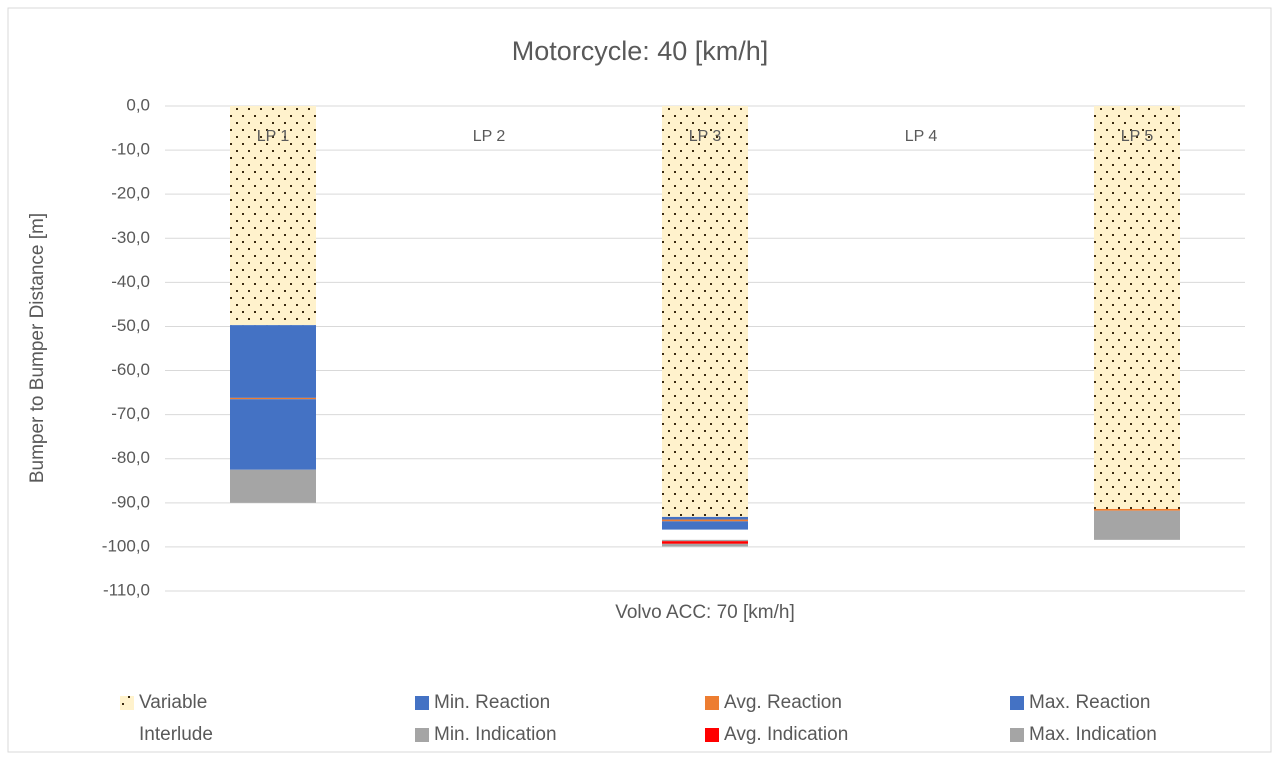 Image resolution: width=1277 pixels, height=760 pixels. Describe the element at coordinates (705, 136) in the screenshot. I see `x-tick-label: LP 3` at that location.